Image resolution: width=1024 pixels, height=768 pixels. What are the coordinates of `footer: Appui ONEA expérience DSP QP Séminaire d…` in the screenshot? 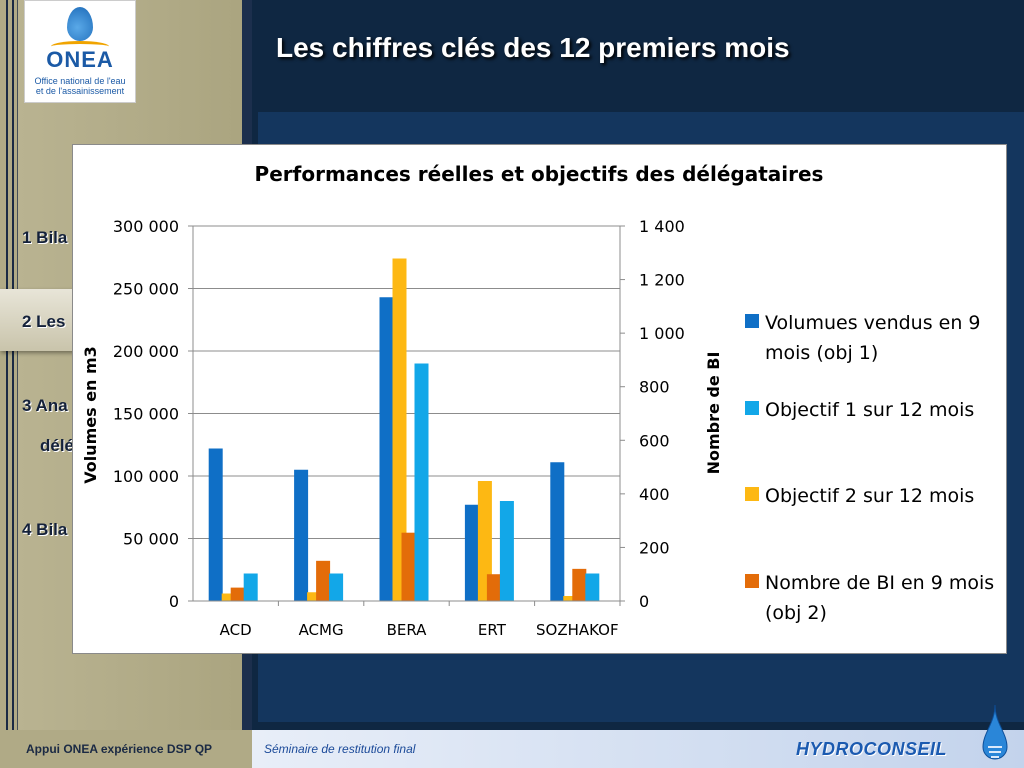 It's located at (512, 749).